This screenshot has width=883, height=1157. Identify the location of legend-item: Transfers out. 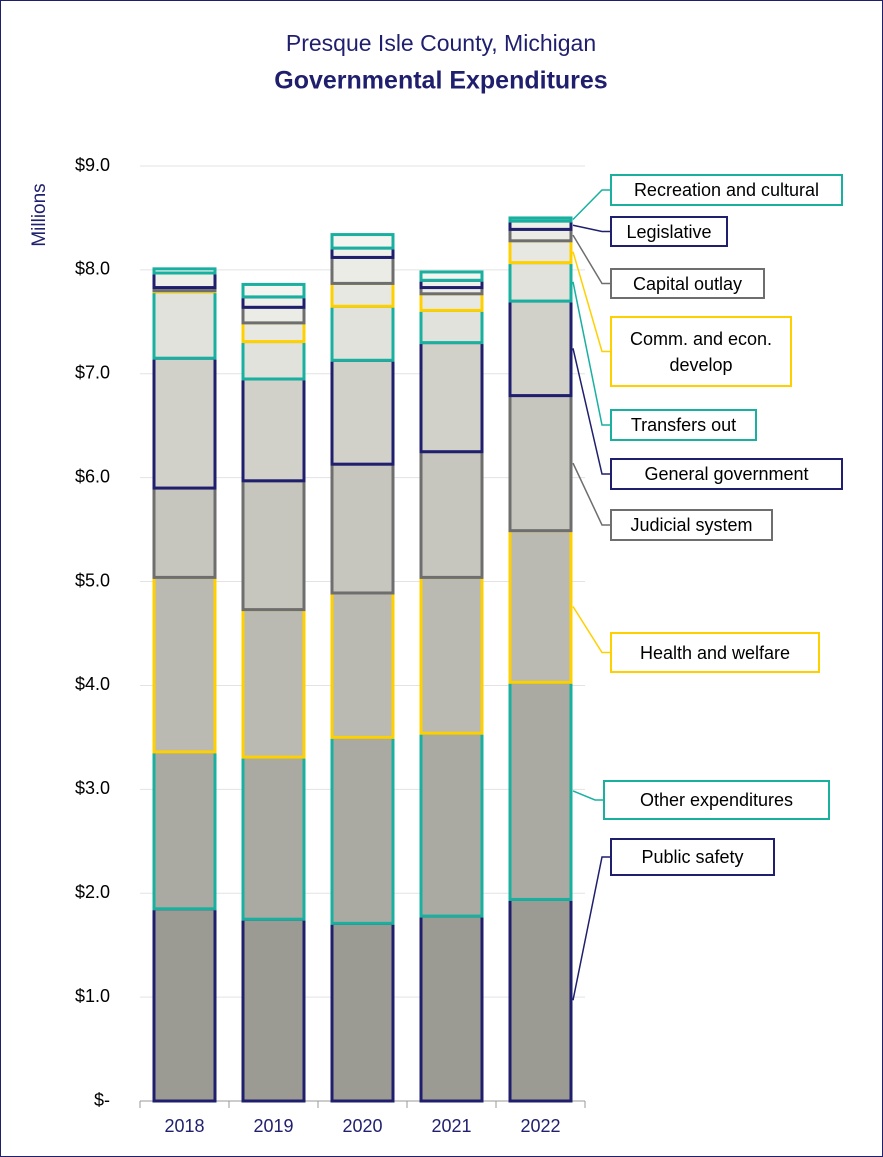
(683, 425).